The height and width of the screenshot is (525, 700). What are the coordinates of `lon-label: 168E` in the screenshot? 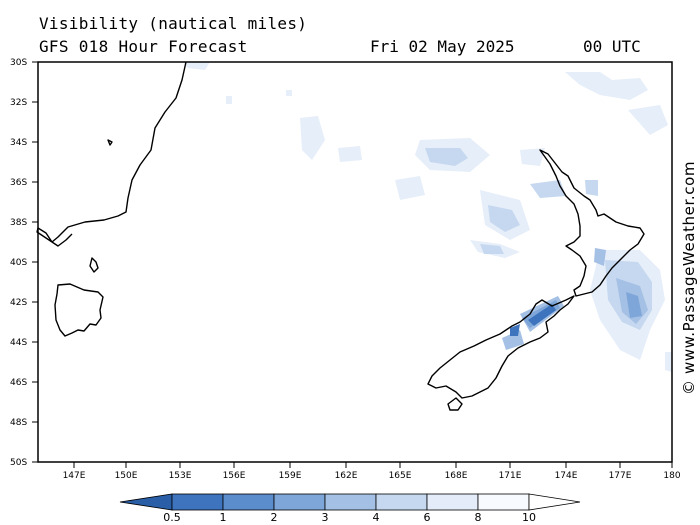 It's located at (456, 476).